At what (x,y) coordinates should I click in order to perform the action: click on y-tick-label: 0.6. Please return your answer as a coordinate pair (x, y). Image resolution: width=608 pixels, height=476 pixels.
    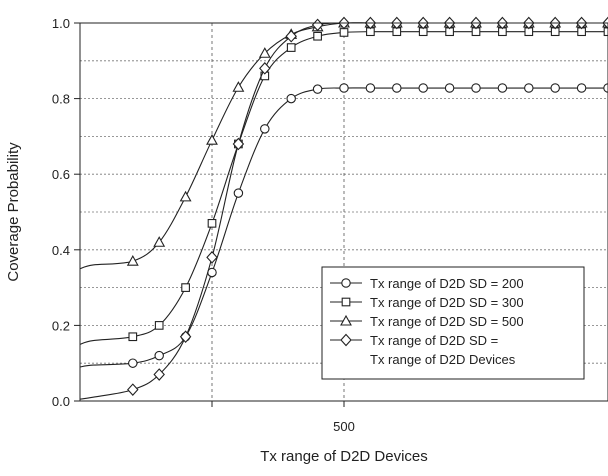
    Looking at the image, I should click on (61, 174).